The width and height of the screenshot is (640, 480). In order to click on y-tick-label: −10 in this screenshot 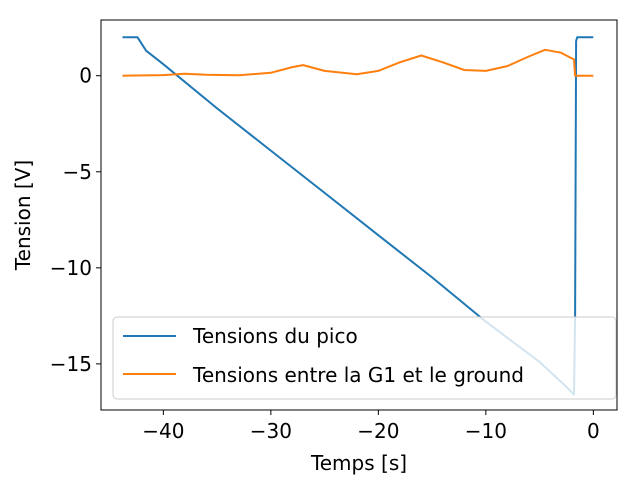, I will do `click(71, 268)`.